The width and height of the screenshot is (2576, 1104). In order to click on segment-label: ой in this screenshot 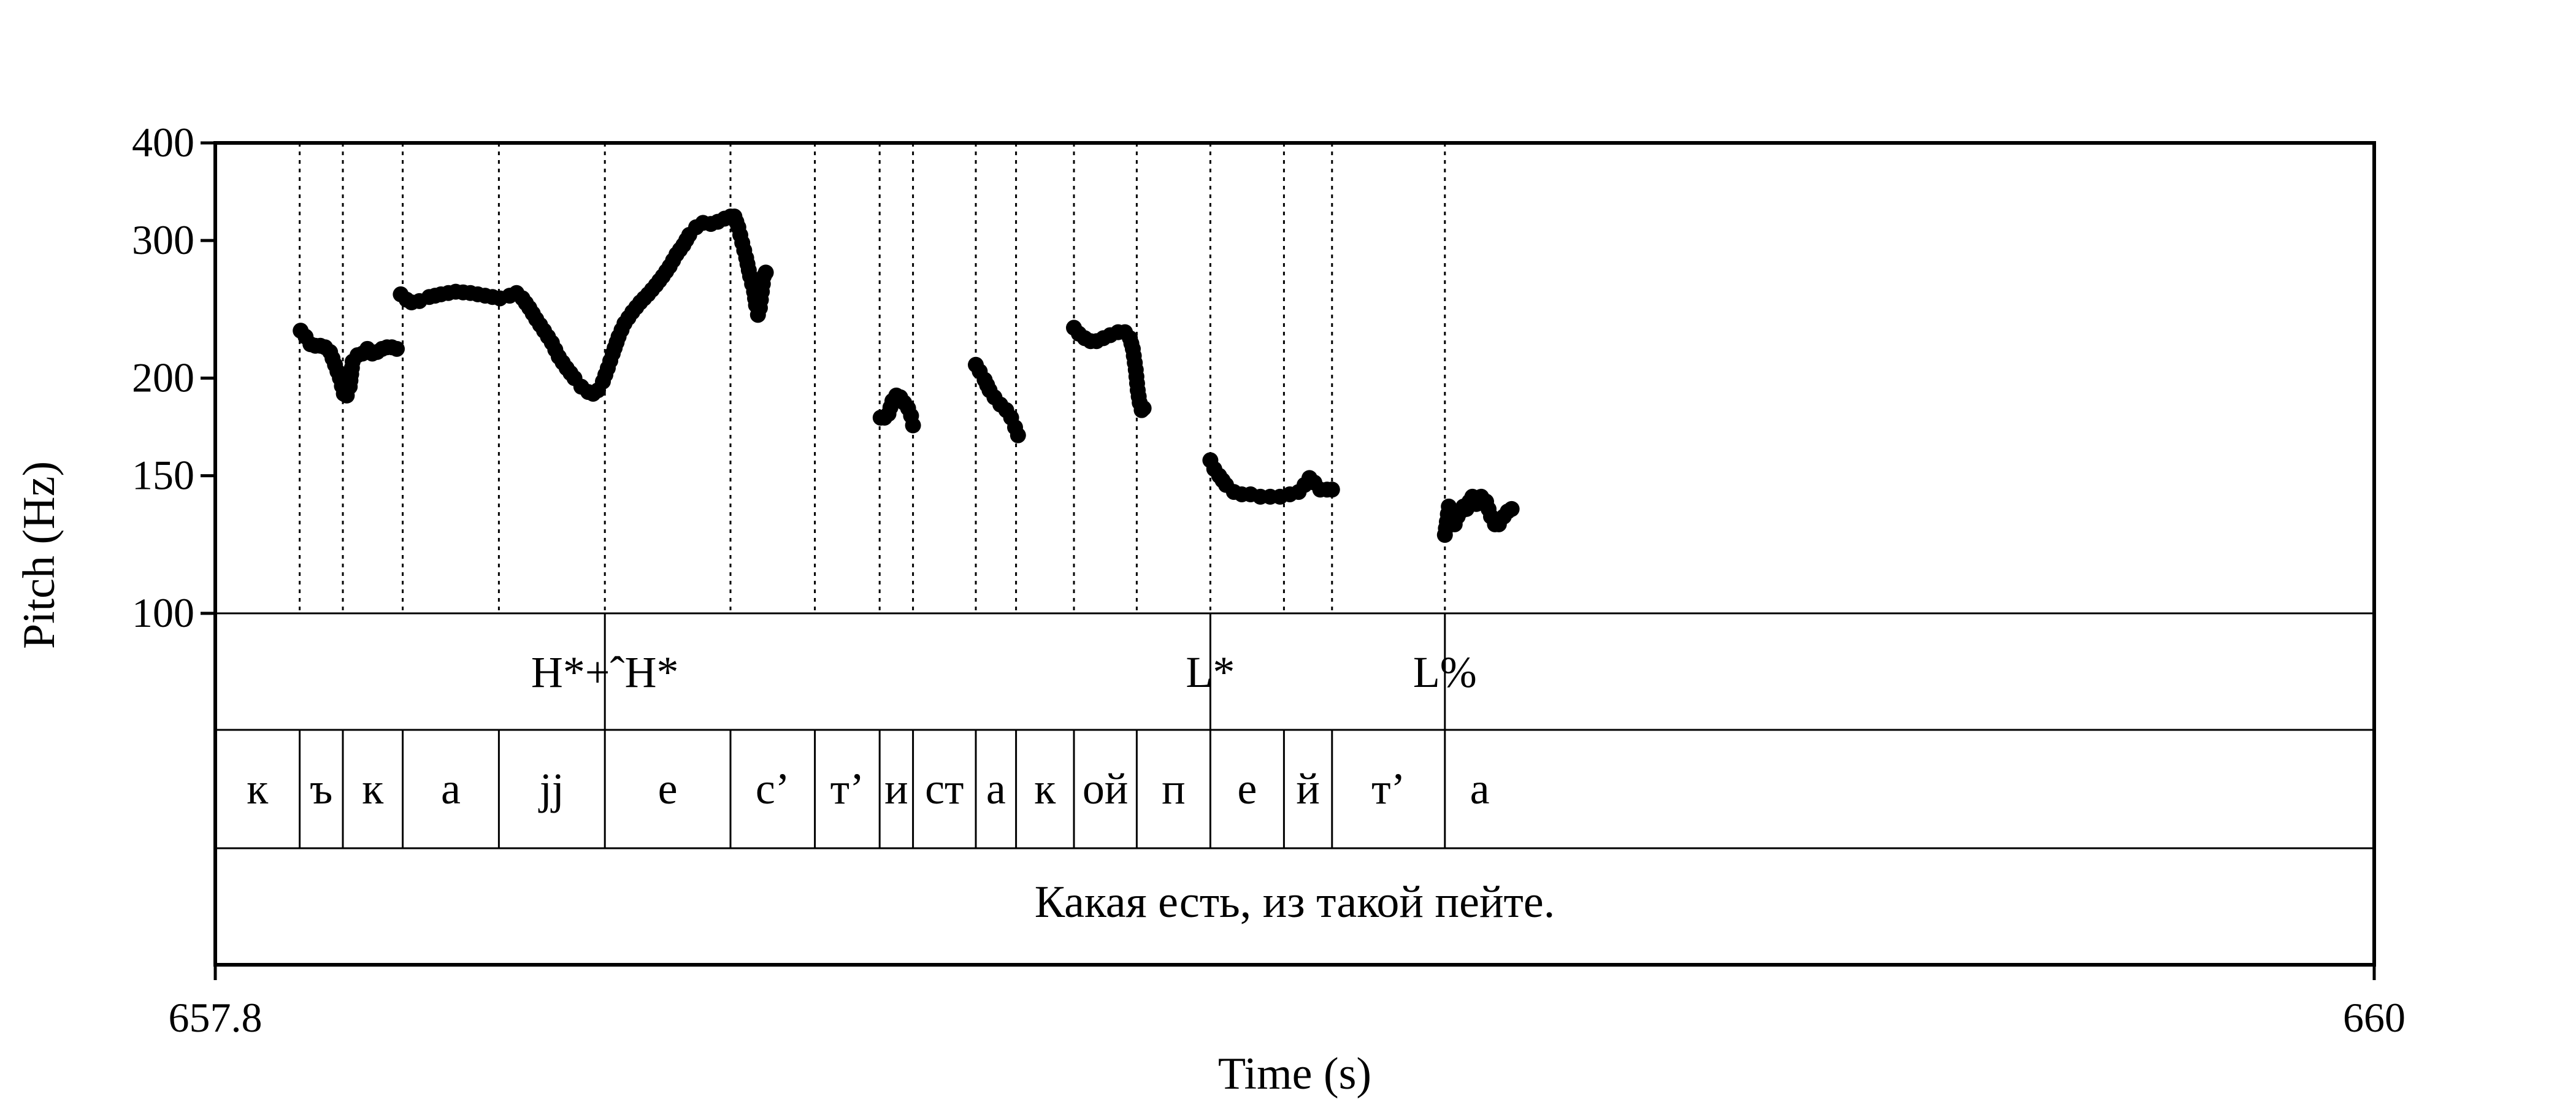, I will do `click(1106, 788)`.